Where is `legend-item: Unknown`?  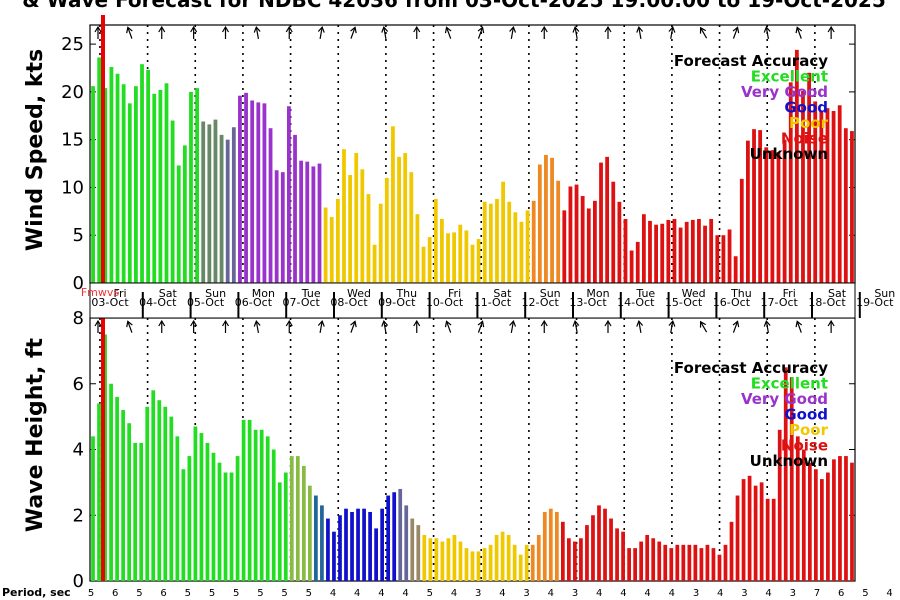 legend-item: Unknown is located at coordinates (789, 461).